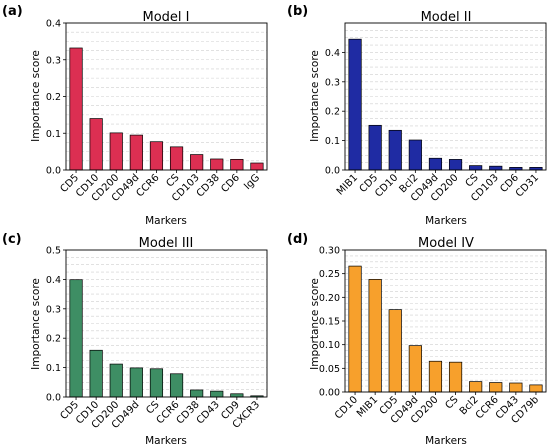  What do you see at coordinates (329, 345) in the screenshot?
I see `y-tick-label: 0.10` at bounding box center [329, 345].